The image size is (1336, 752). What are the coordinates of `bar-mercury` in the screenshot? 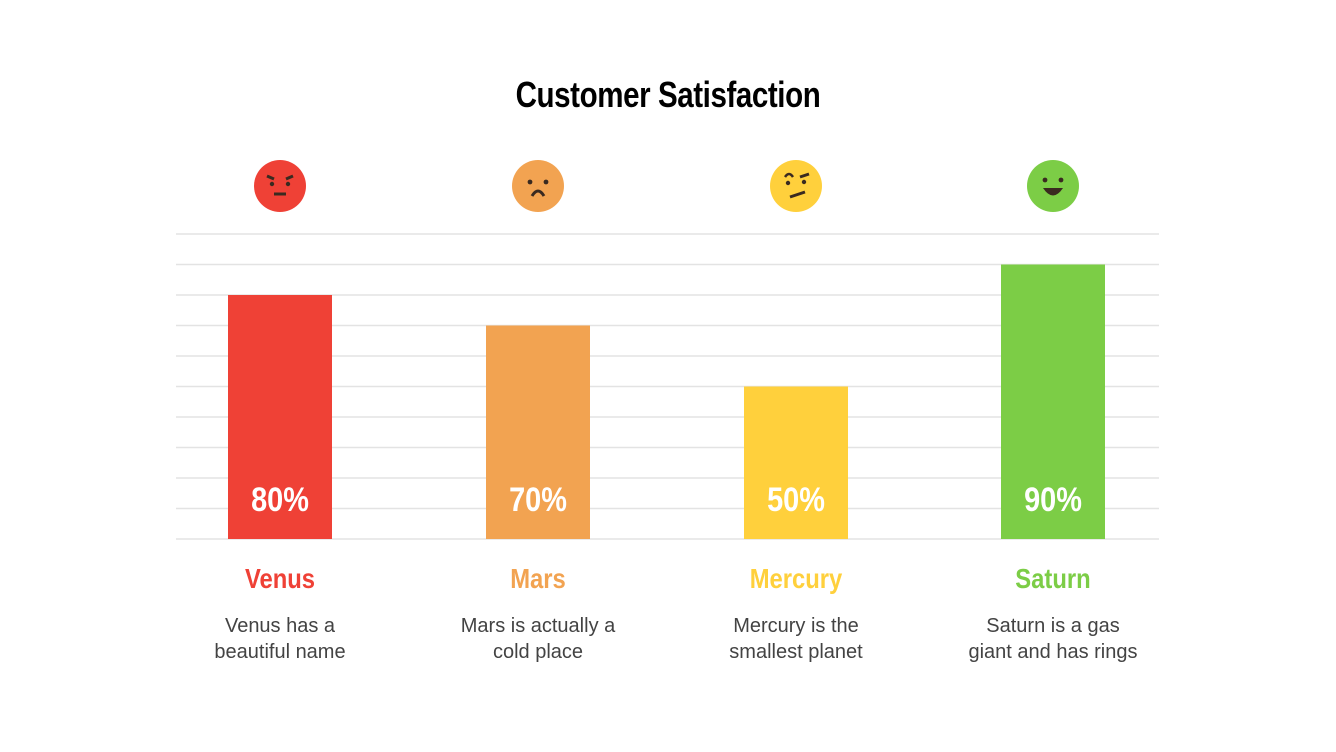 It's located at (796, 462).